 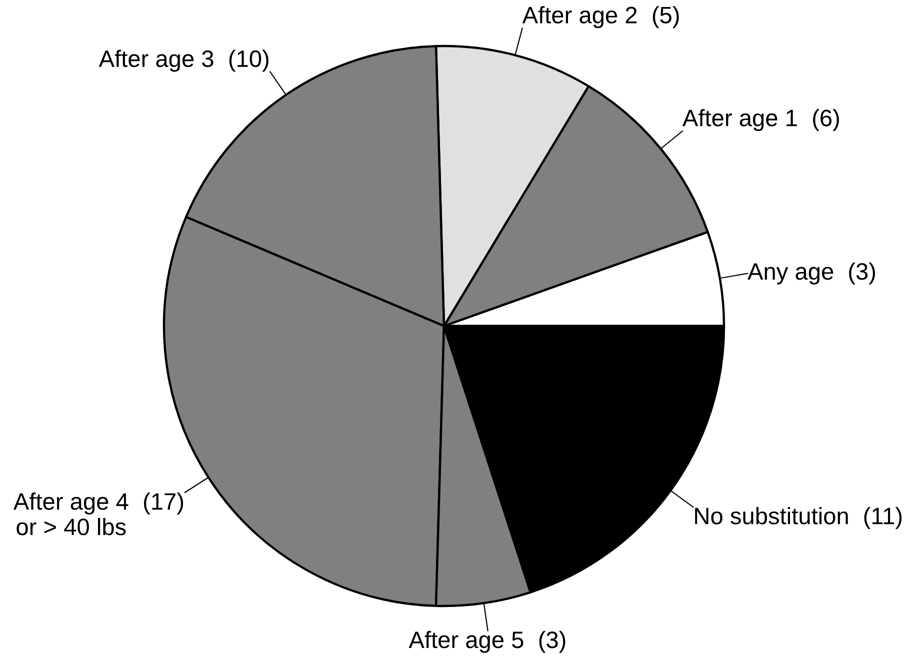 I want to click on slice-label: Any age, so click(x=791, y=273).